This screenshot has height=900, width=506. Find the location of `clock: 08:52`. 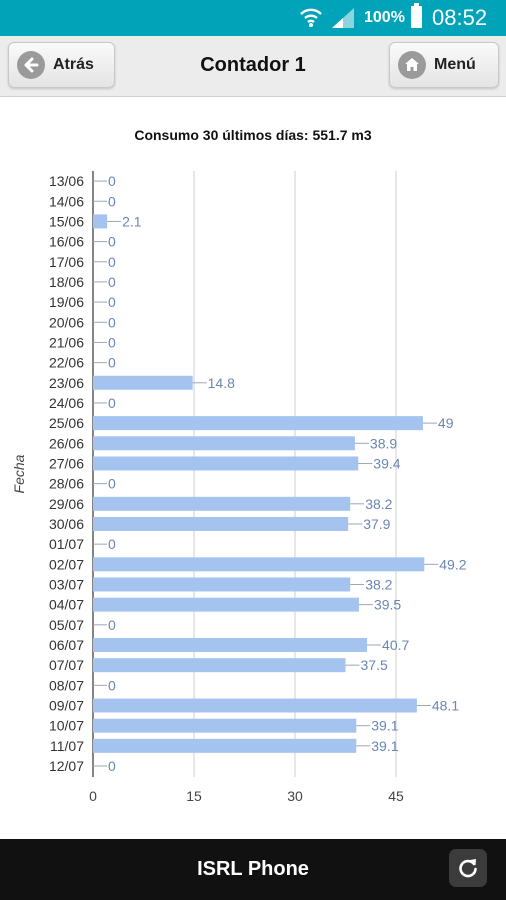

clock: 08:52 is located at coordinates (460, 17).